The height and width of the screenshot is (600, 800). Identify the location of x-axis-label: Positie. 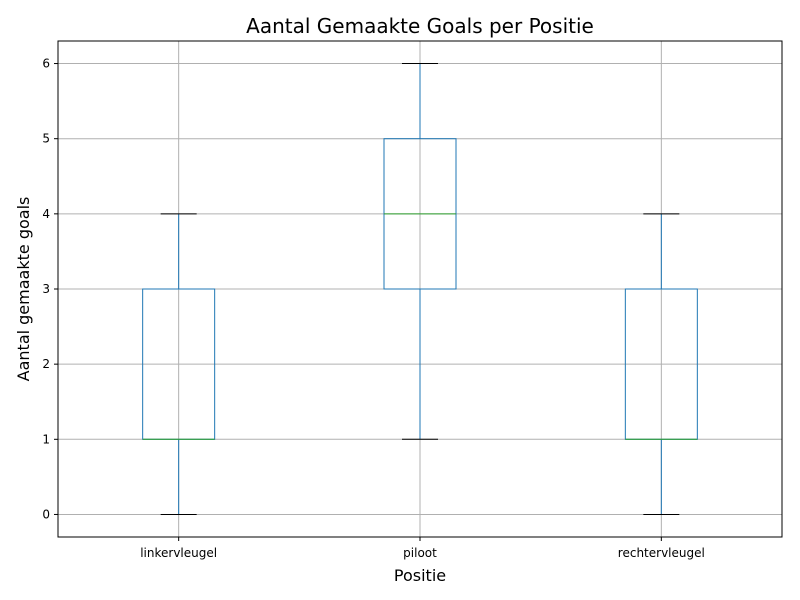
(420, 575).